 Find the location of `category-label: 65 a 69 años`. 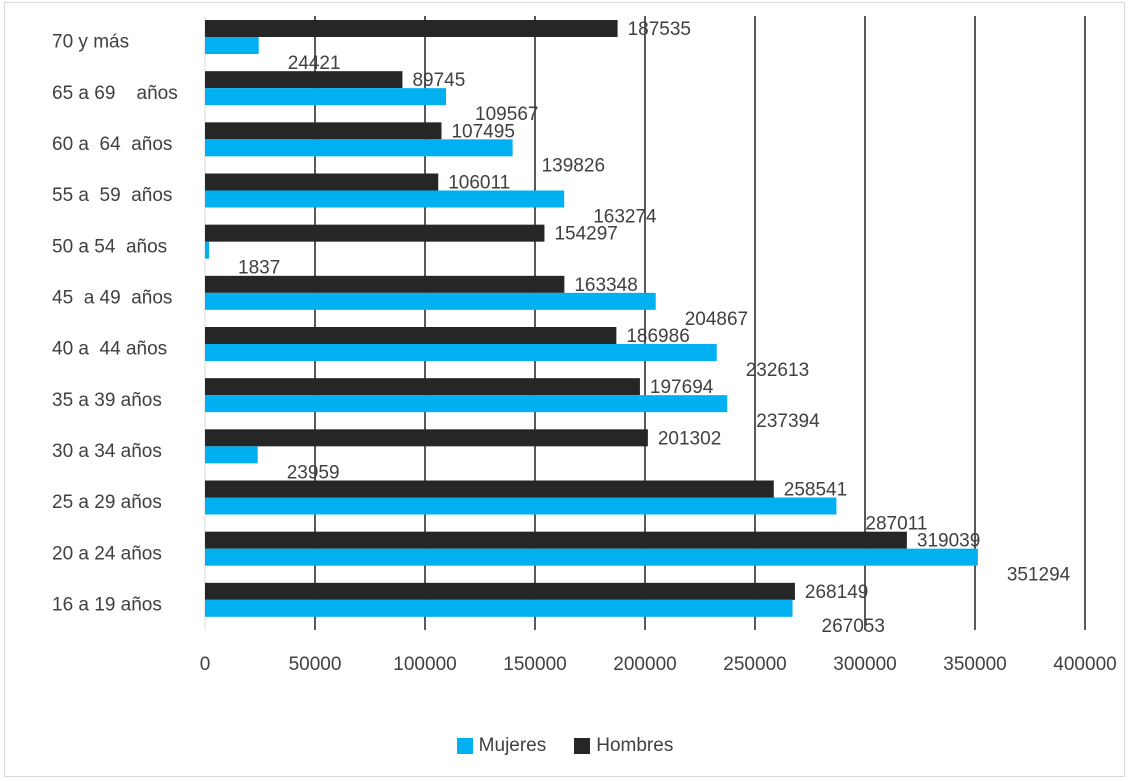

category-label: 65 a 69 años is located at coordinates (115, 93).